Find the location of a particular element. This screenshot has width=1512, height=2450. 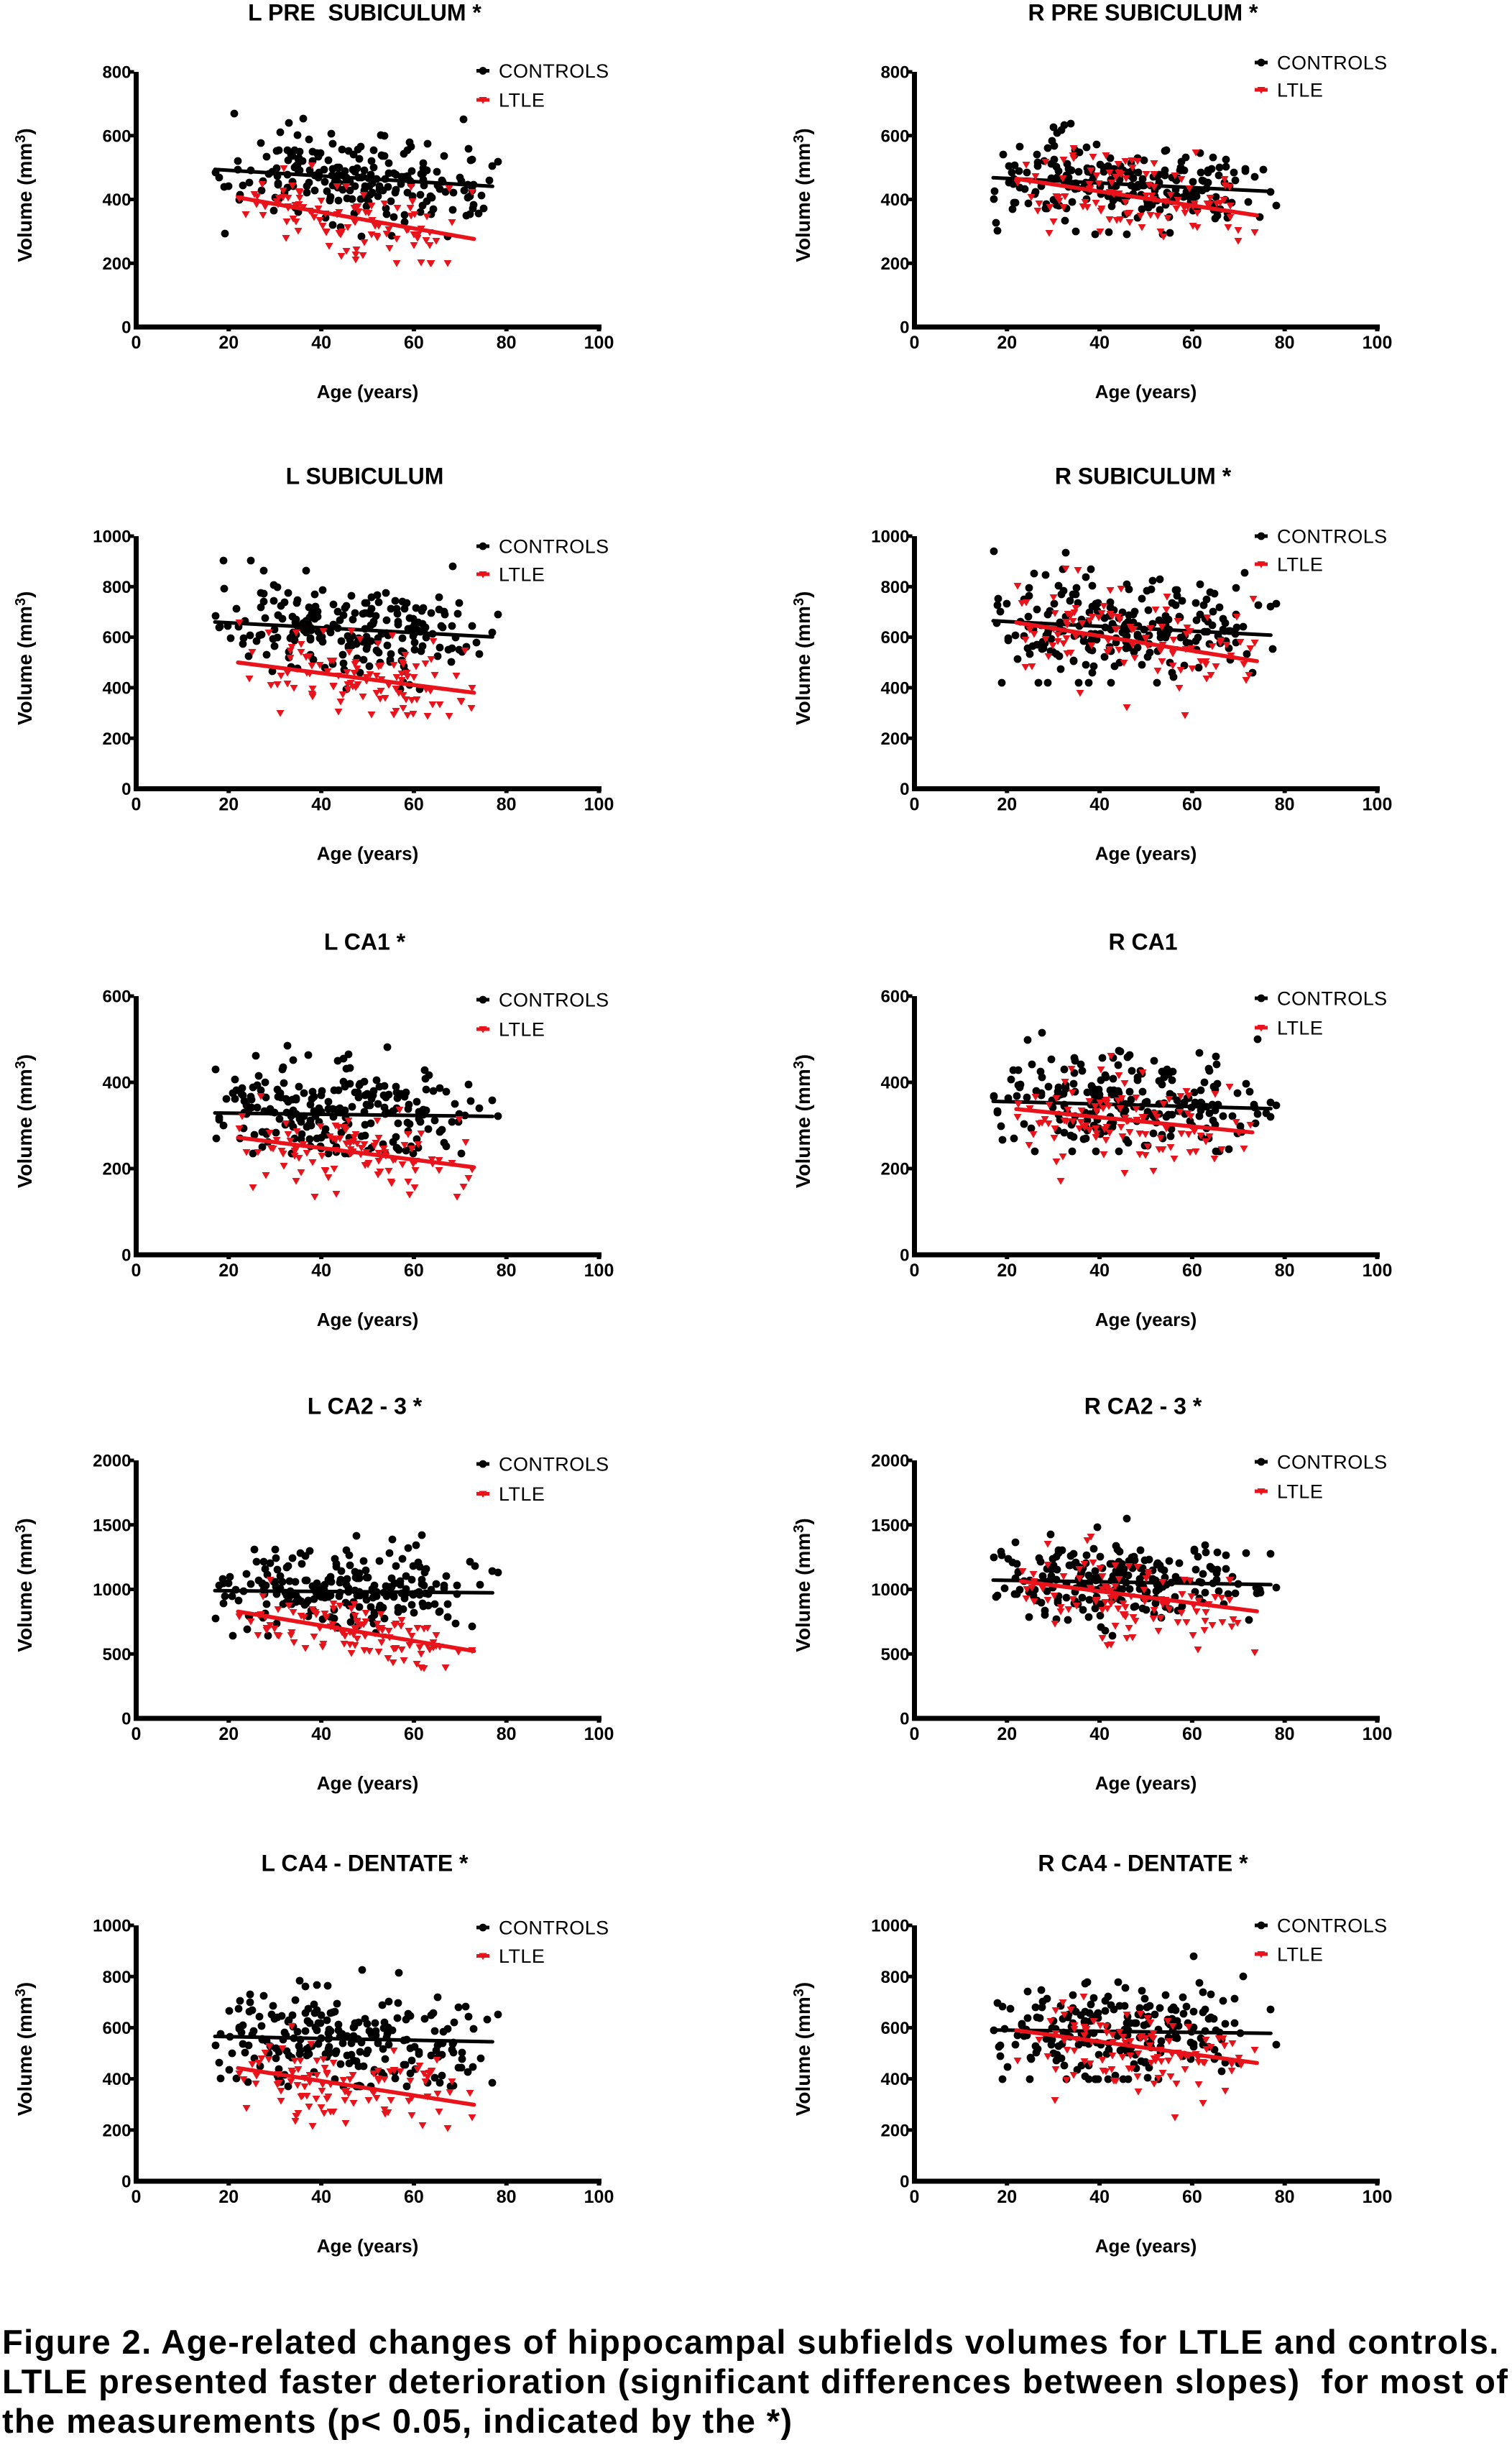

svg-text: L CA4 - DENTATE * is located at coordinates (365, 1863).